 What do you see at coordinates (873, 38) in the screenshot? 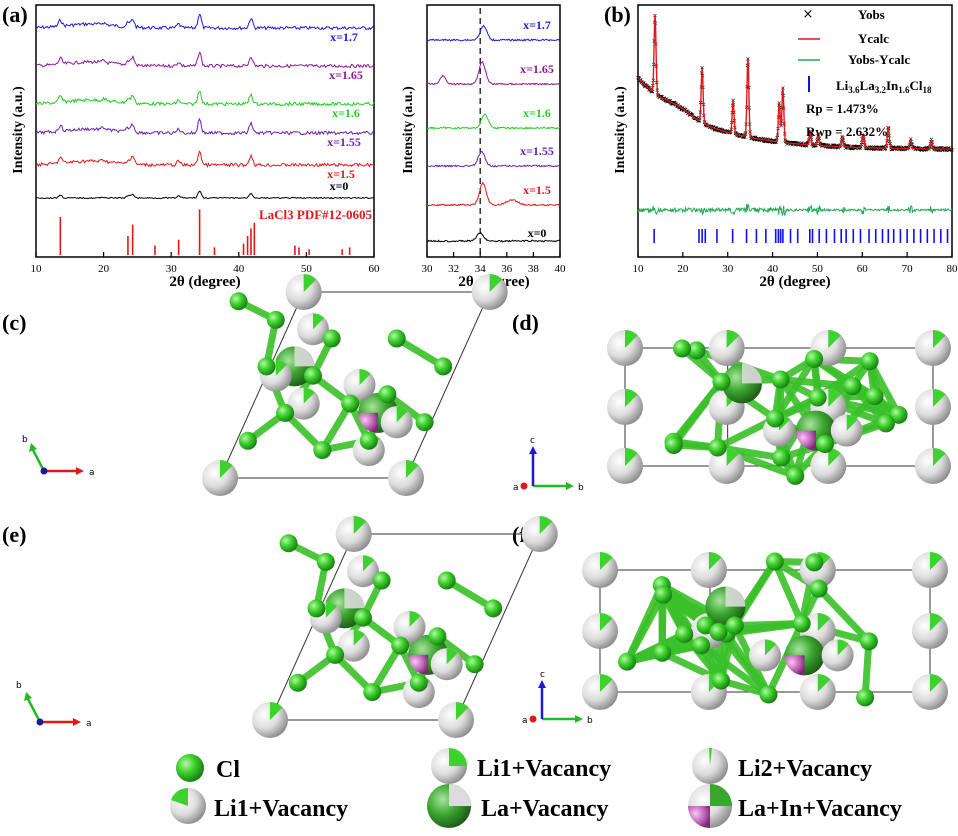
I see `legend-ycalc-label: Ycalc` at bounding box center [873, 38].